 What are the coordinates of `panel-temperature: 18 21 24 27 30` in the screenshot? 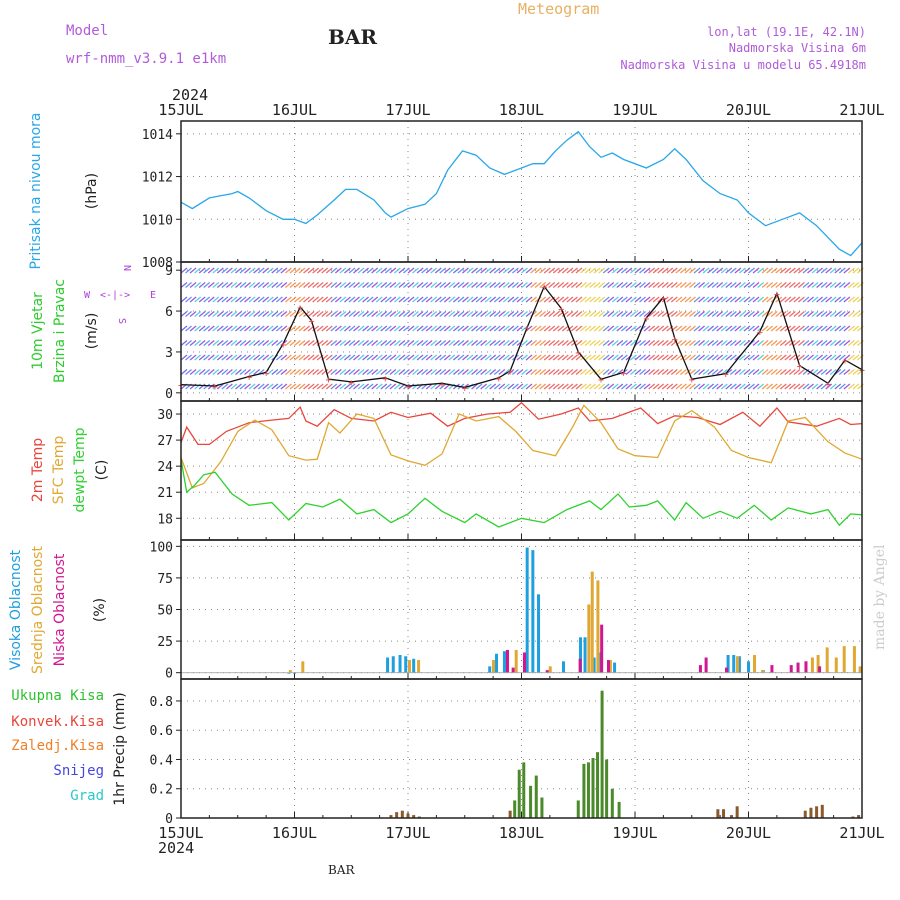 It's located at (510, 470).